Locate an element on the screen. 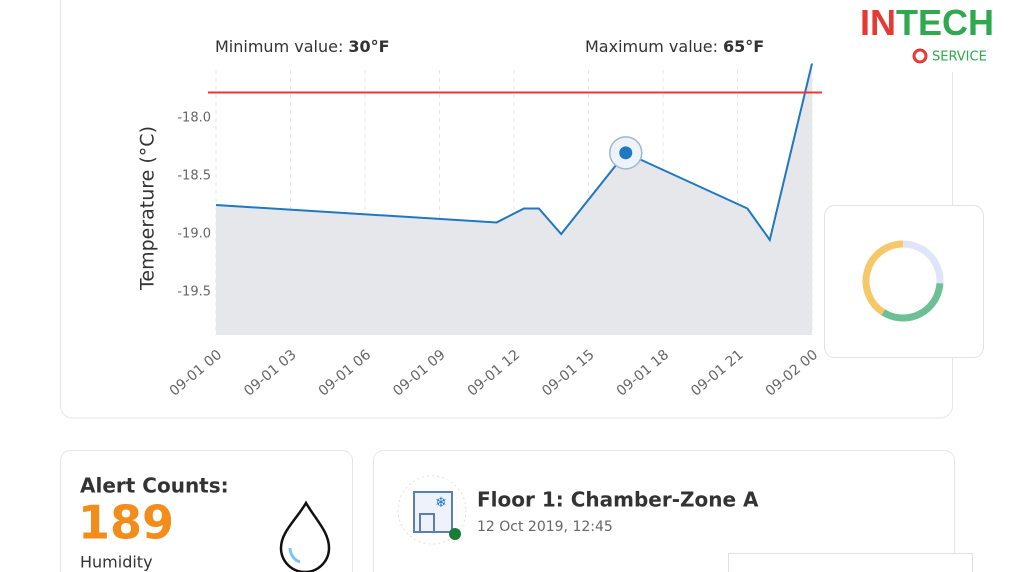 This screenshot has width=1015, height=572. logo-part: IN is located at coordinates (878, 22).